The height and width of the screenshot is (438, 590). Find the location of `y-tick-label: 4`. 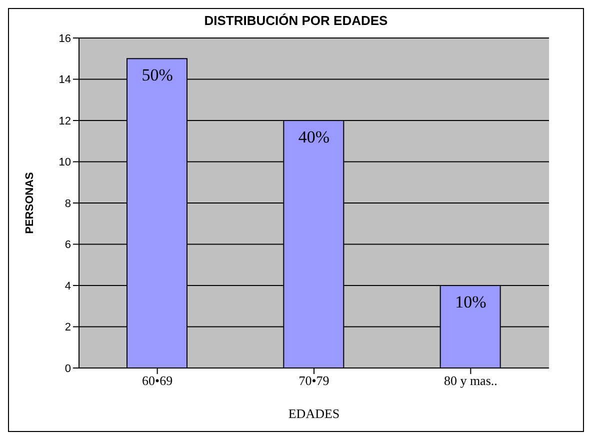

y-tick-label: 4 is located at coordinates (67, 286).